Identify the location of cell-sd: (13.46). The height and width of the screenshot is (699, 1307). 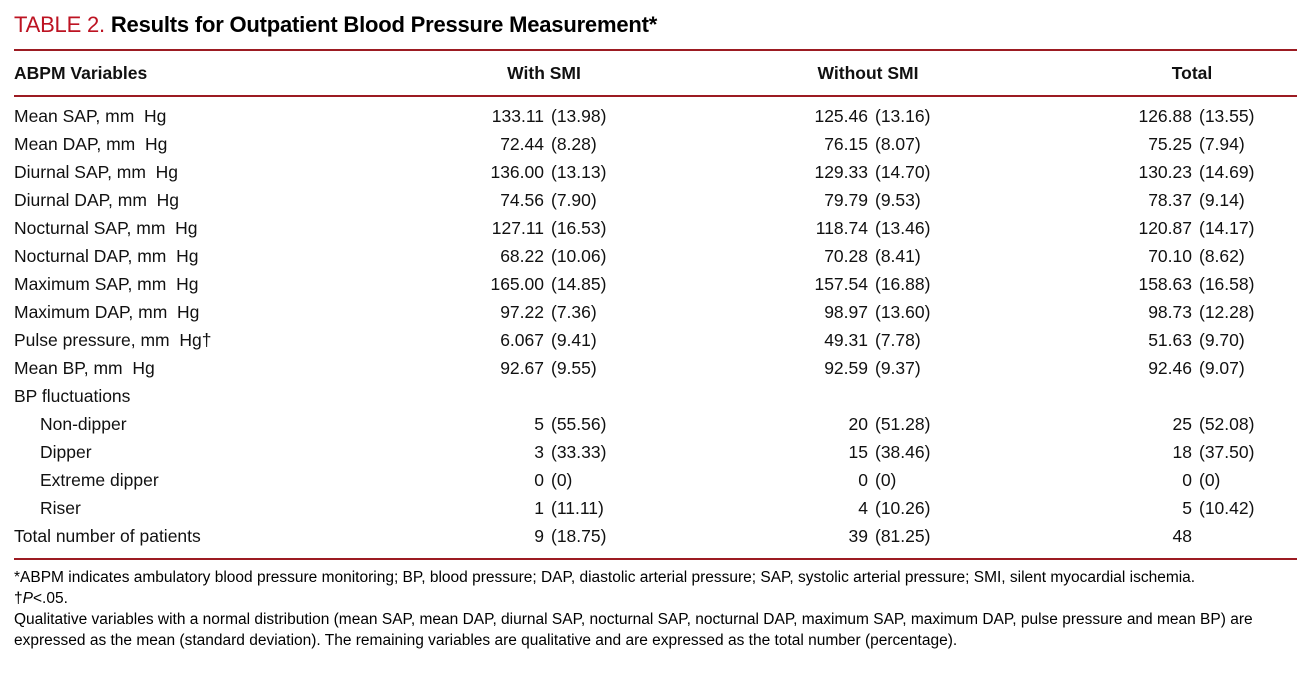
(903, 228).